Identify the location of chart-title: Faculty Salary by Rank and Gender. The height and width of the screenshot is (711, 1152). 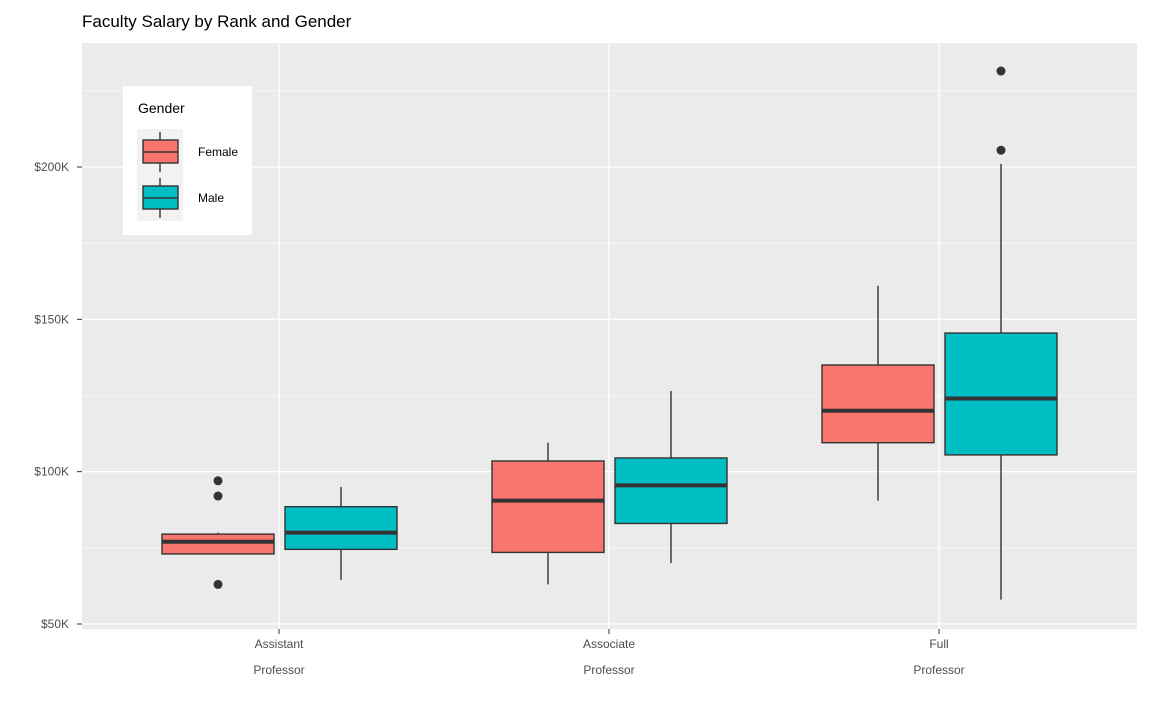
(217, 21).